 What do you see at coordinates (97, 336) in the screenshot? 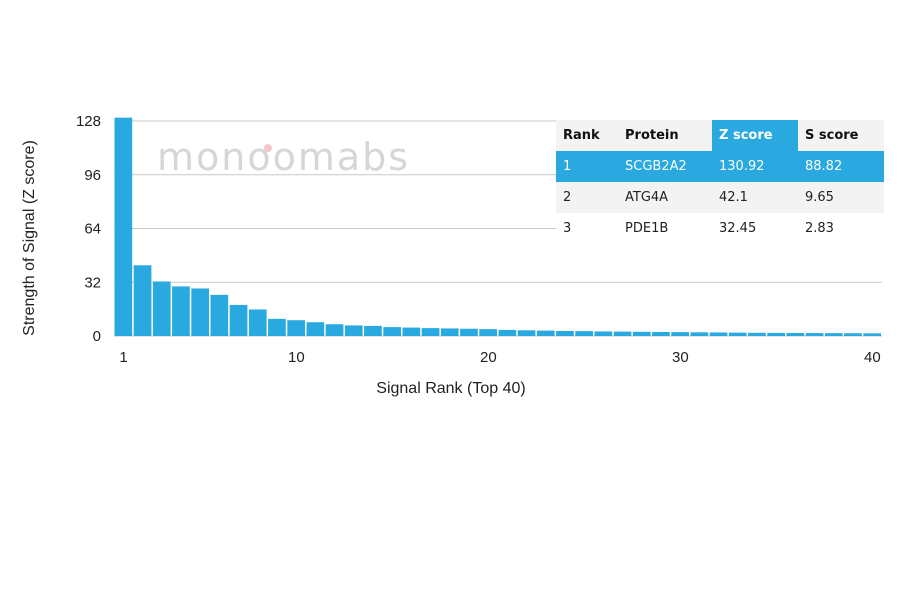
I see `y-tick-label: 0` at bounding box center [97, 336].